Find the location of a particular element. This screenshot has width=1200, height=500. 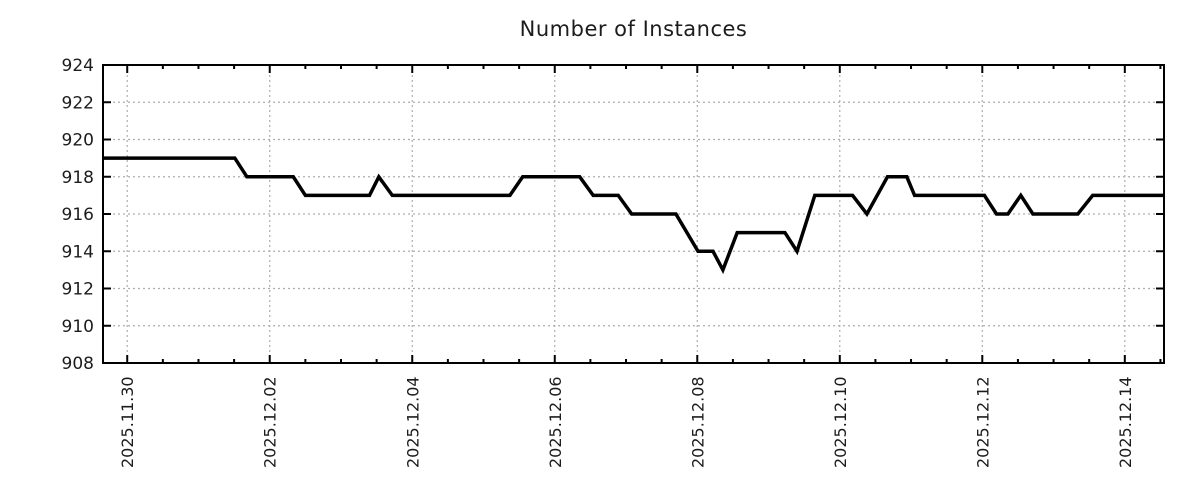

y-tick-label: 912 is located at coordinates (78, 290).